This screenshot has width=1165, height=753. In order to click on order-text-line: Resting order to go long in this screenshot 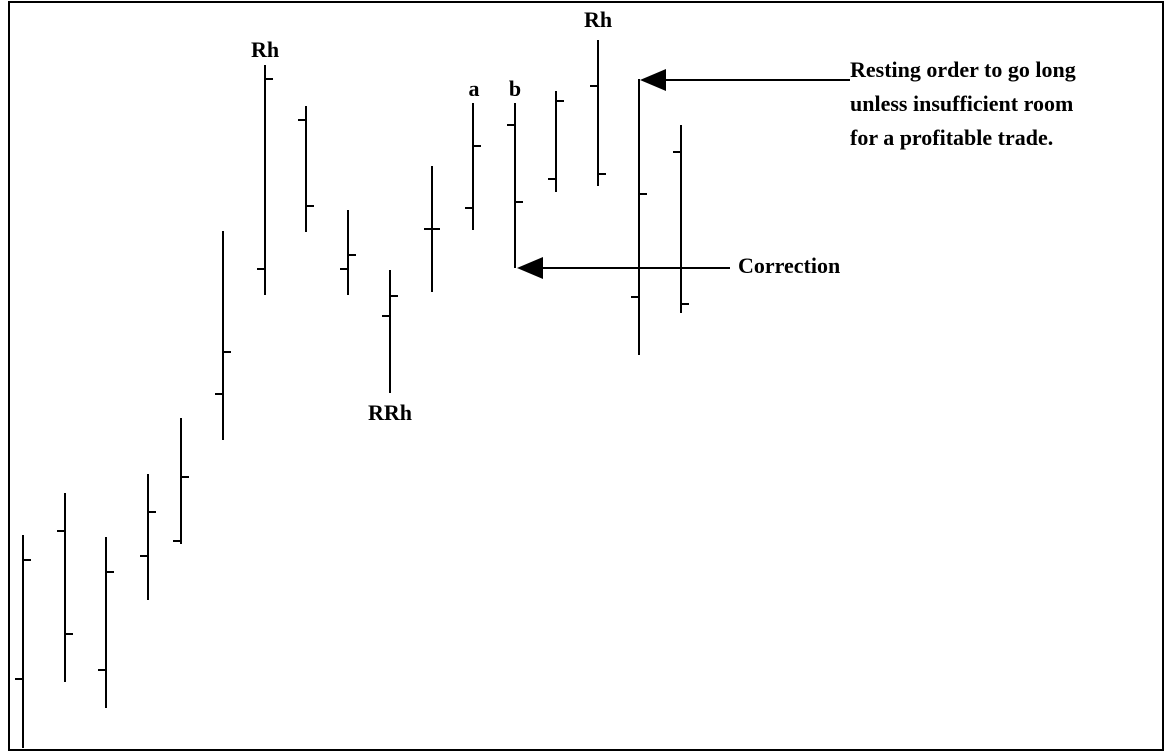, I will do `click(963, 69)`.